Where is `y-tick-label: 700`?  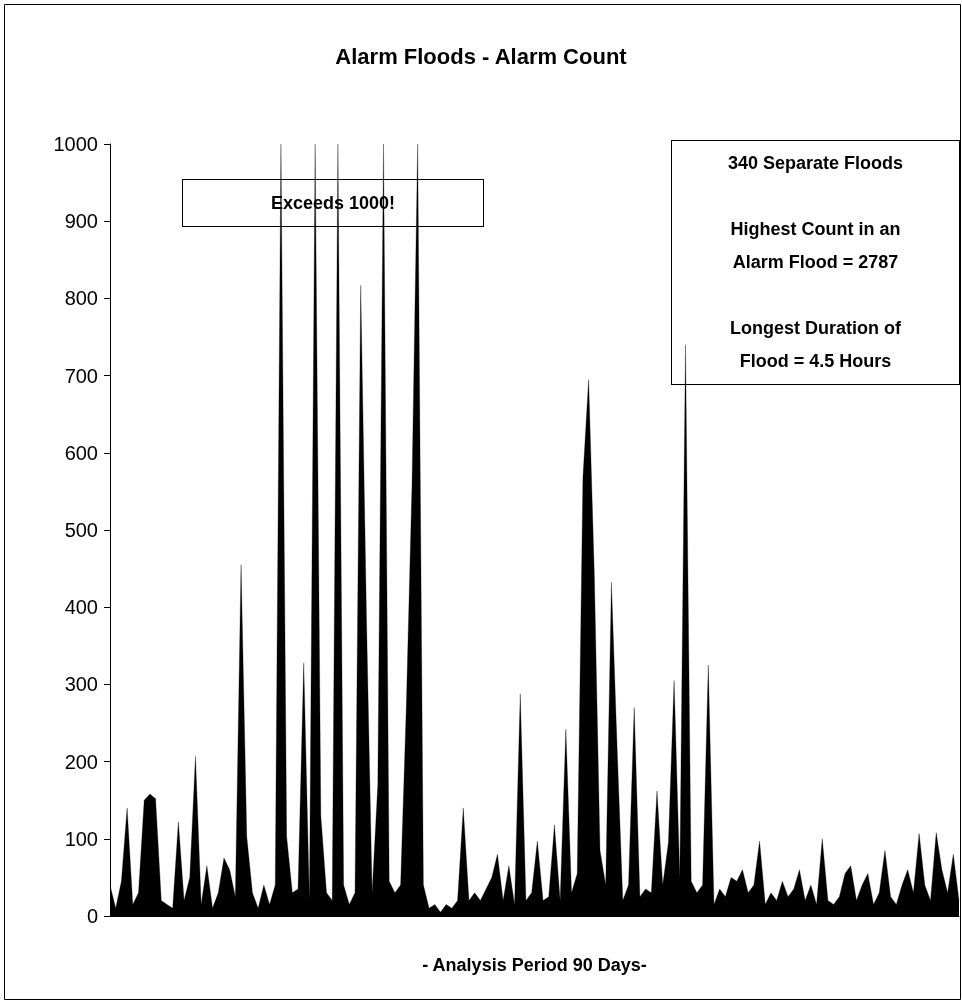
y-tick-label: 700 is located at coordinates (81, 375).